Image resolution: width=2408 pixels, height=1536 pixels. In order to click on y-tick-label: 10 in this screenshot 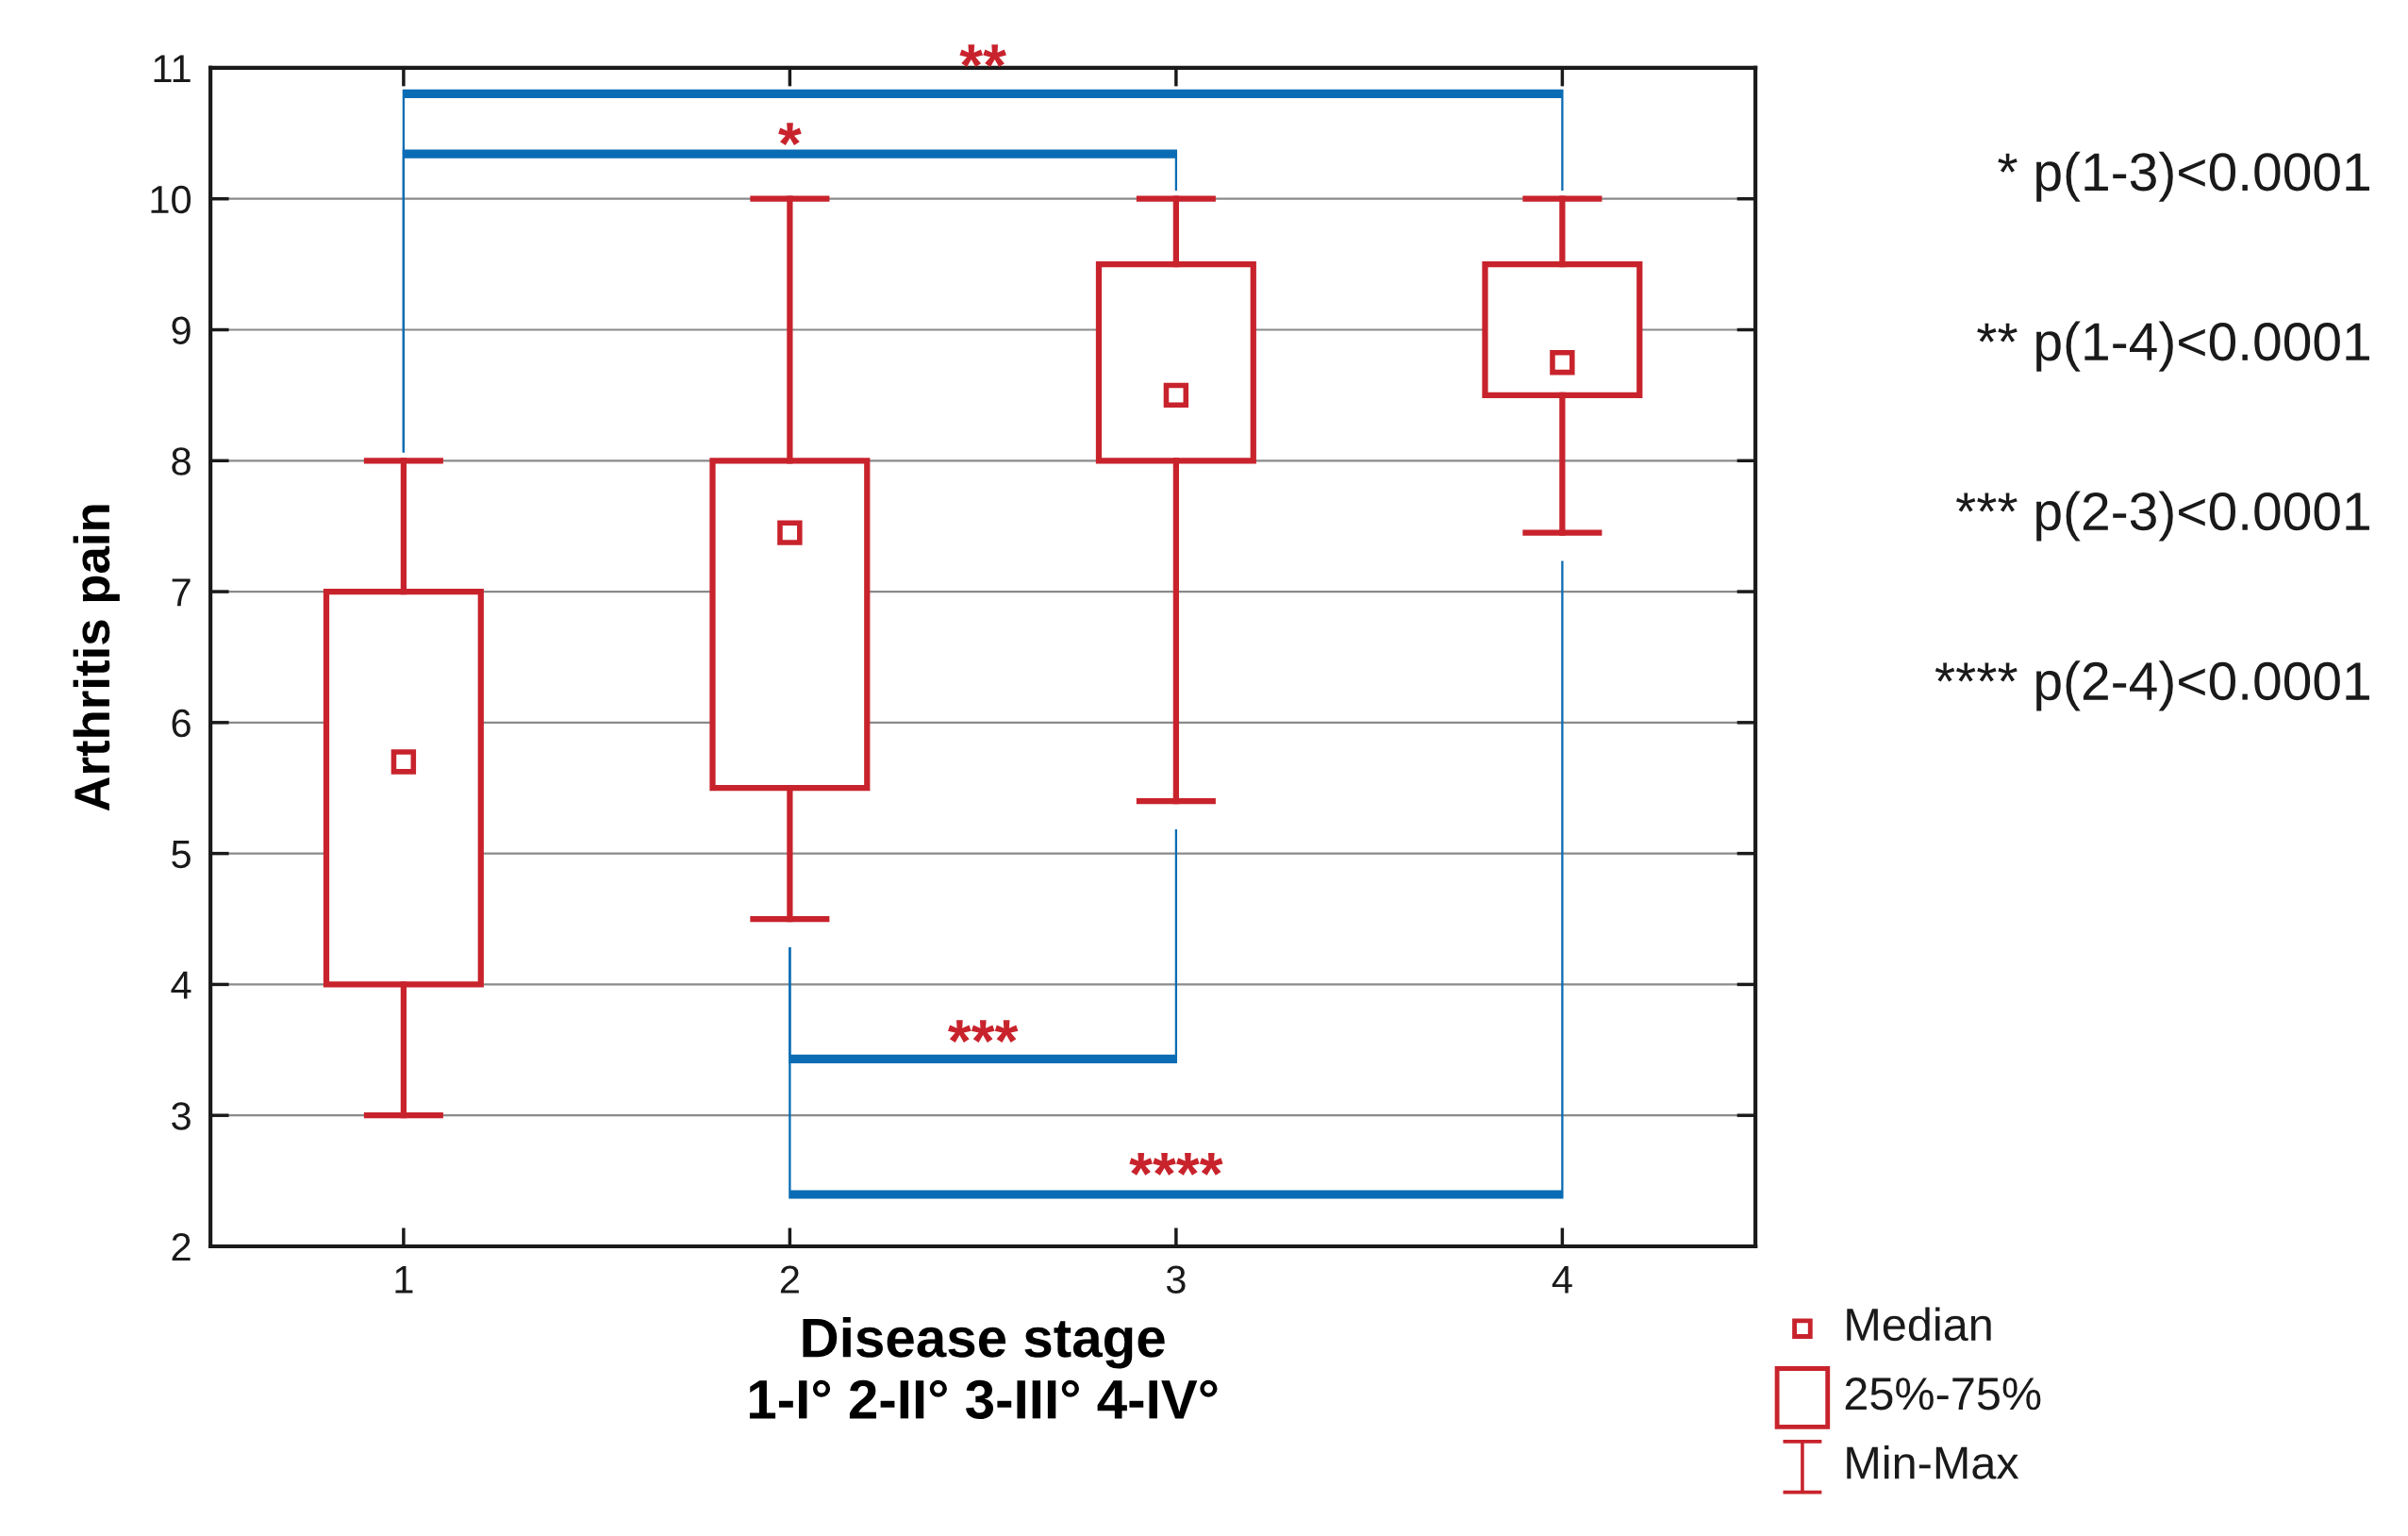, I will do `click(171, 199)`.